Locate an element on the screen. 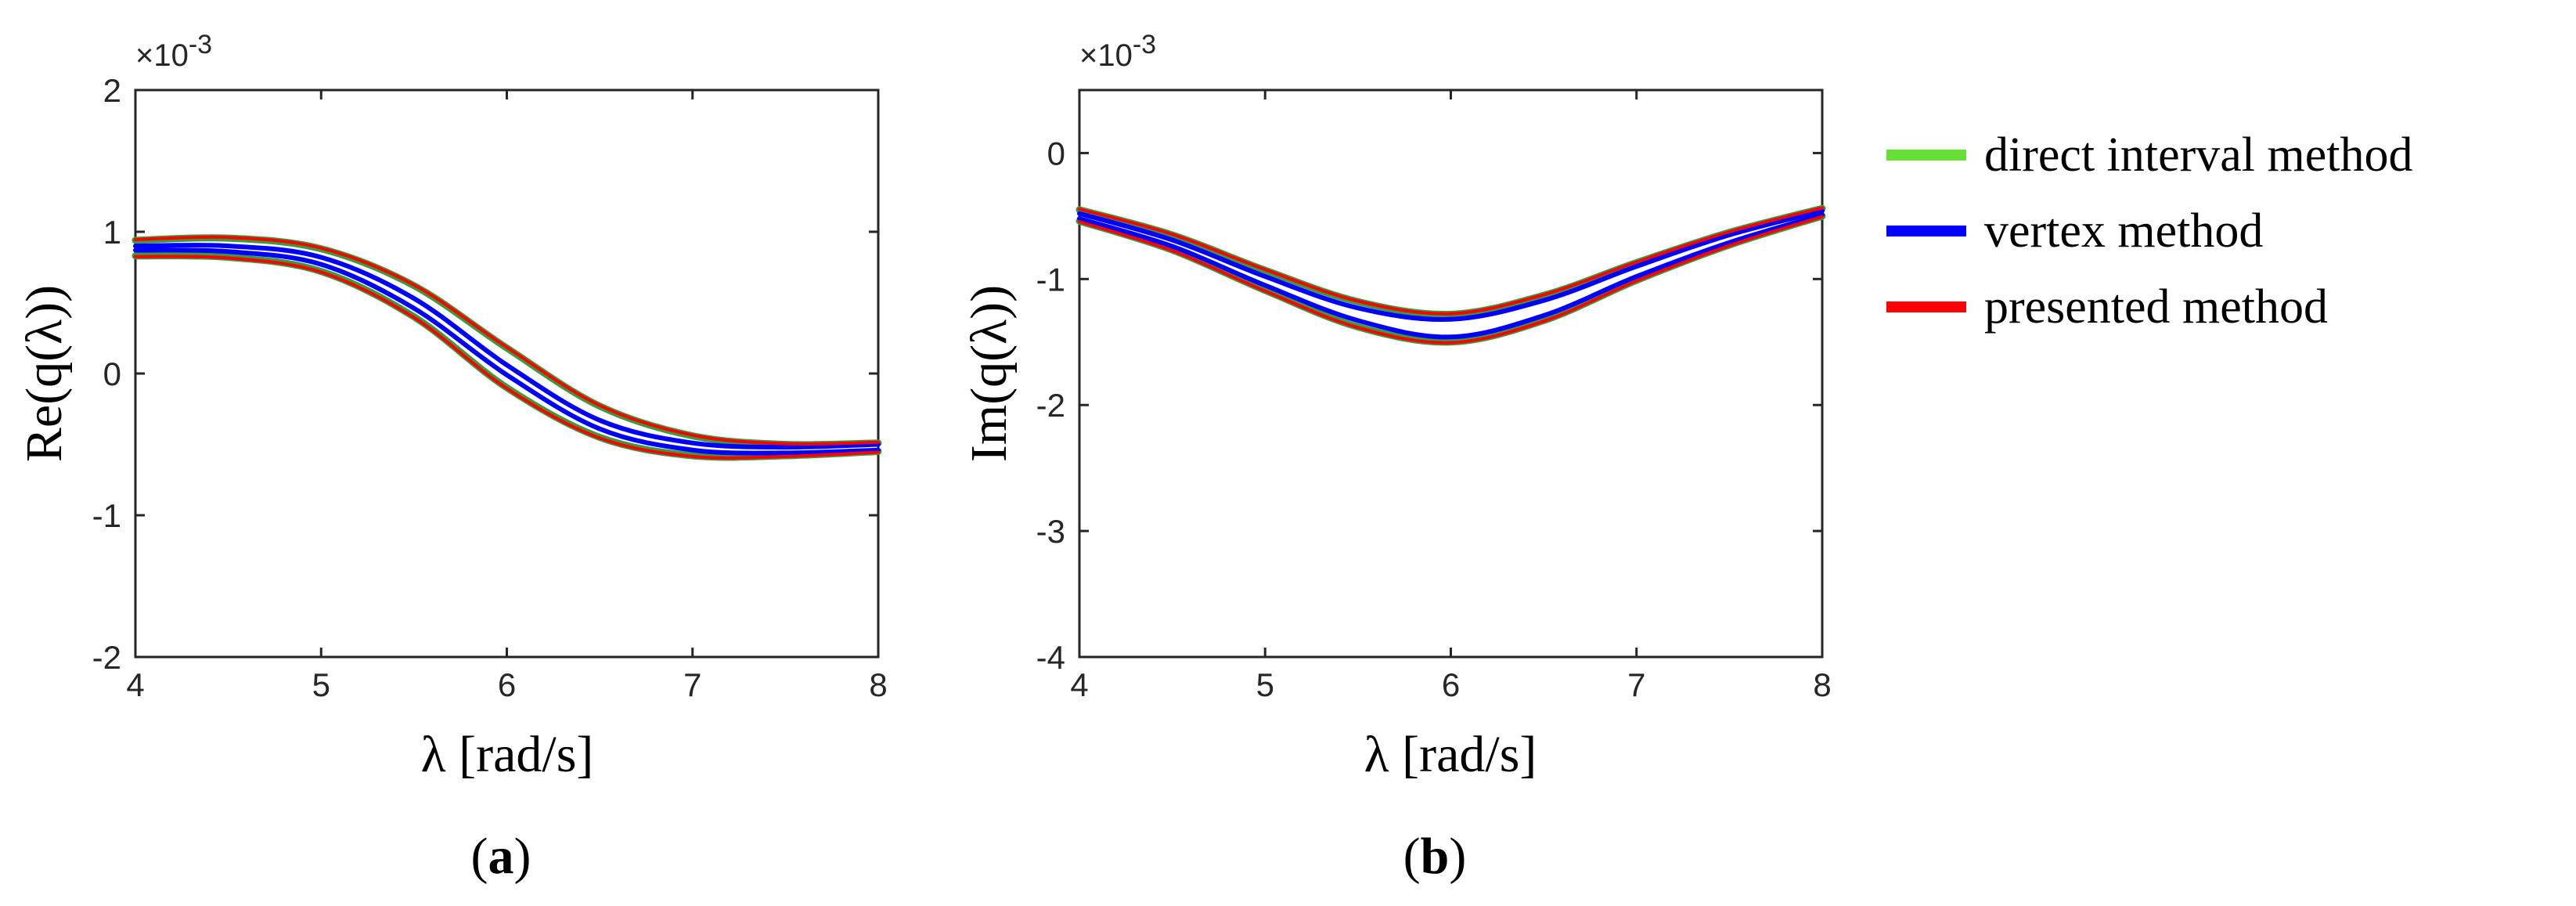  multiplier-b: ×10⁻³ is located at coordinates (1117, 51).